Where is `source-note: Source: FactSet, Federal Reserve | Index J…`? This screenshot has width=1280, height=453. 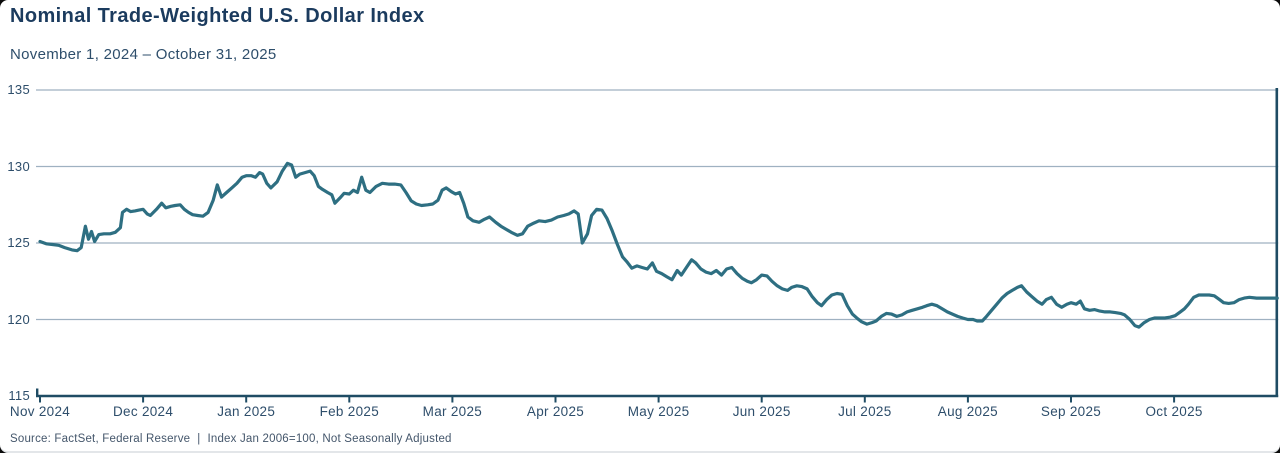
source-note: Source: FactSet, Federal Reserve | Index J… is located at coordinates (231, 439).